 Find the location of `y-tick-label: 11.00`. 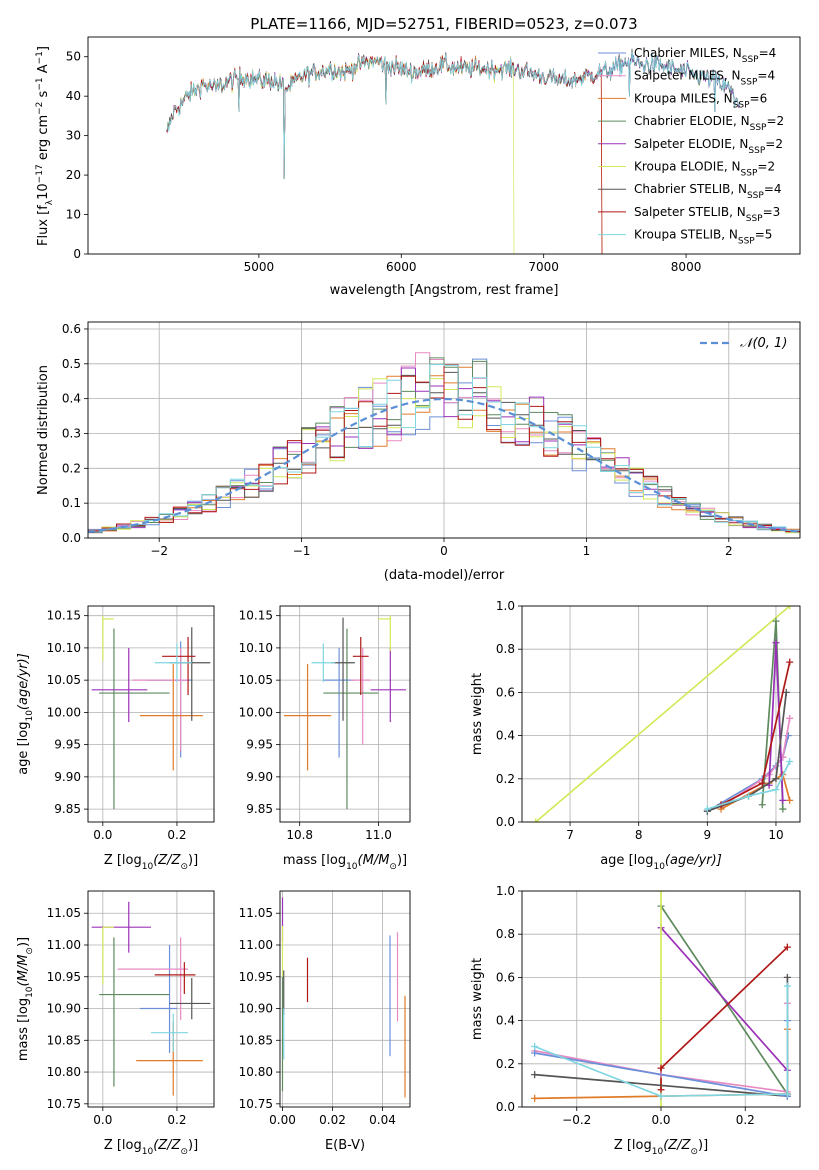

y-tick-label: 11.00 is located at coordinates (256, 945).